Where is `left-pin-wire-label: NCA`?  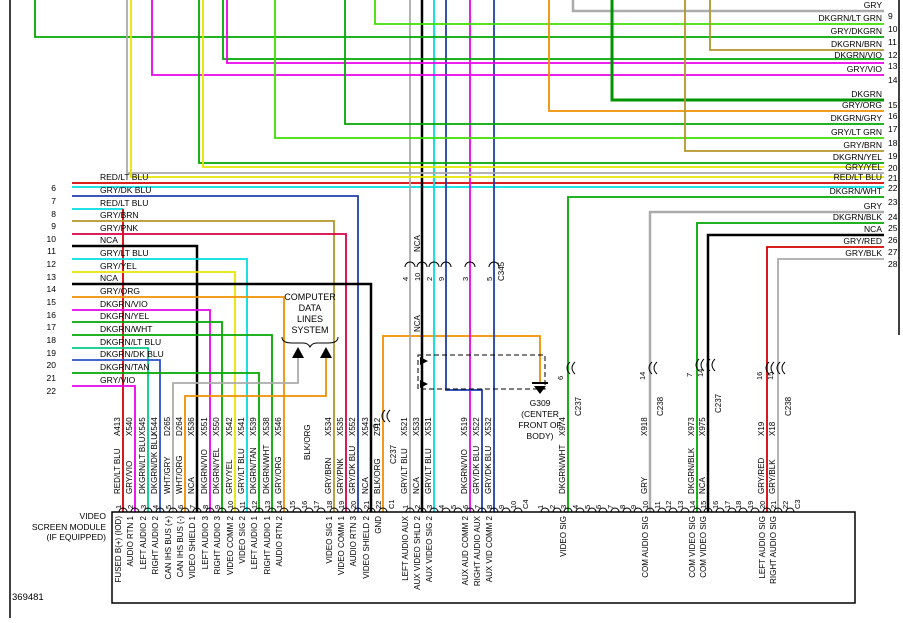 left-pin-wire-label: NCA is located at coordinates (109, 278).